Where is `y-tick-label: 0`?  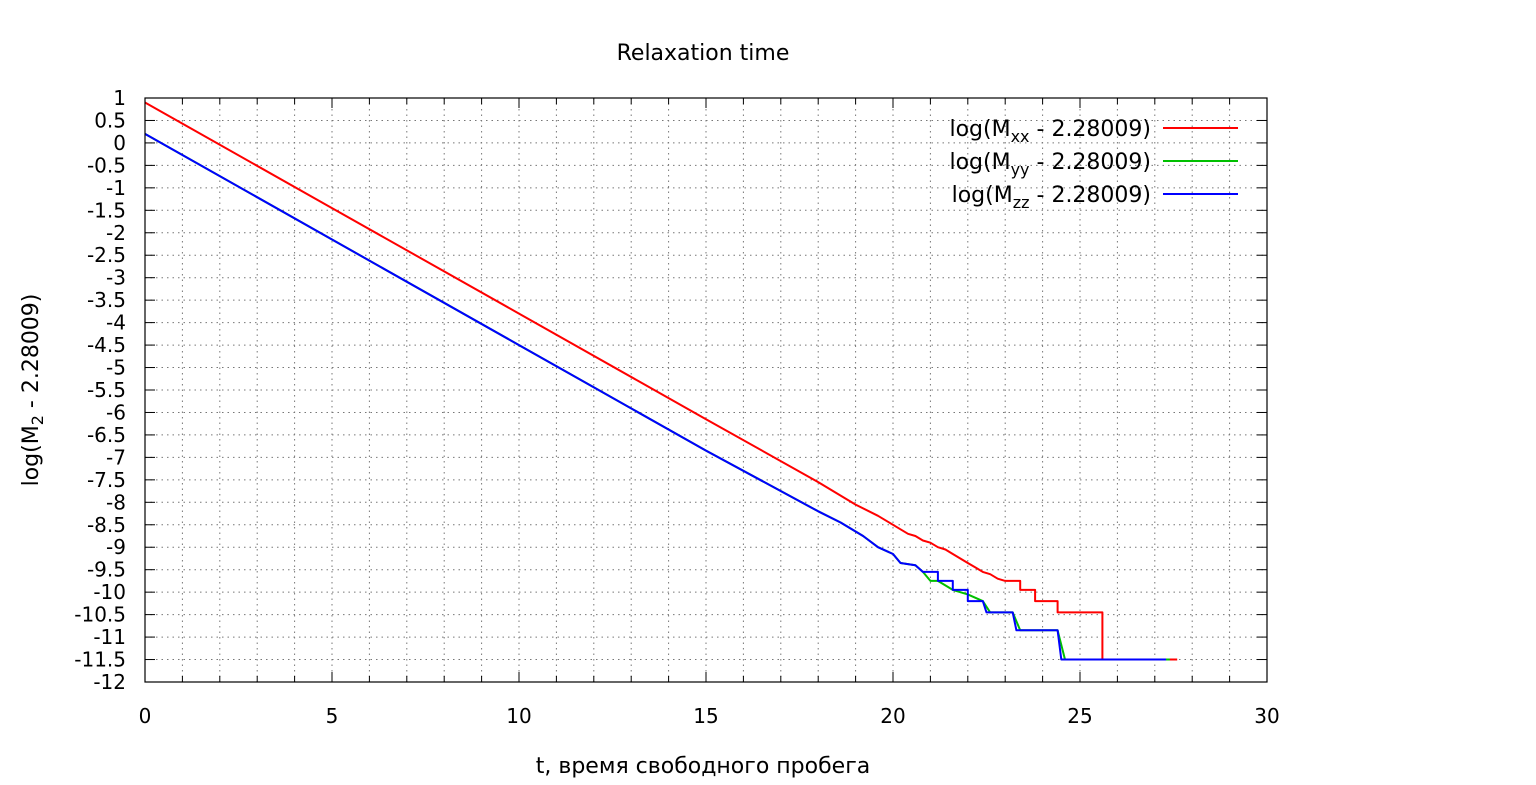 y-tick-label: 0 is located at coordinates (119, 143).